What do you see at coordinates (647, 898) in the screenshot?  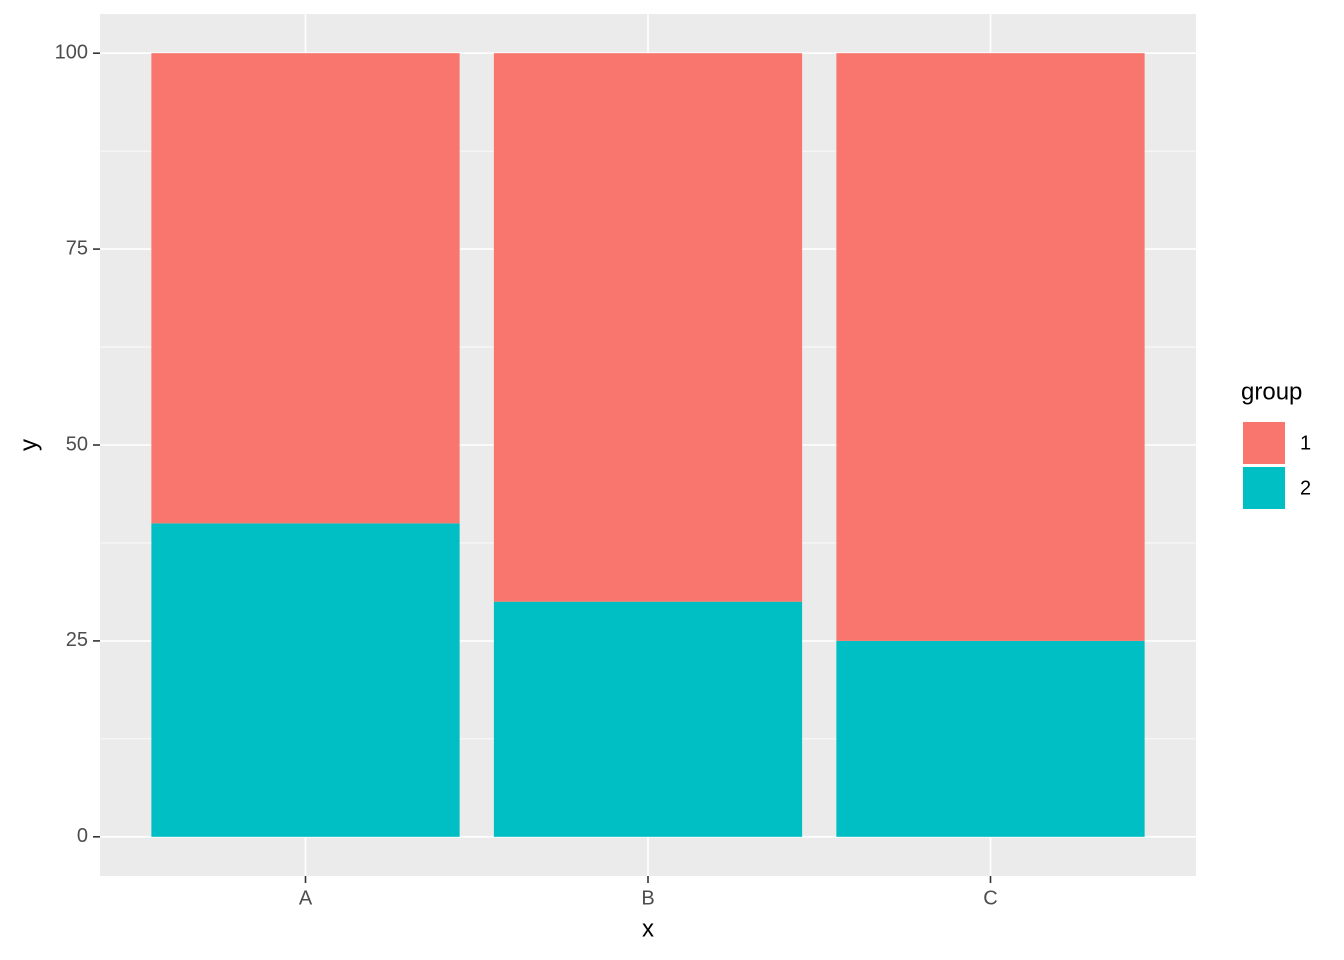 I see `x-tick-label: B` at bounding box center [647, 898].